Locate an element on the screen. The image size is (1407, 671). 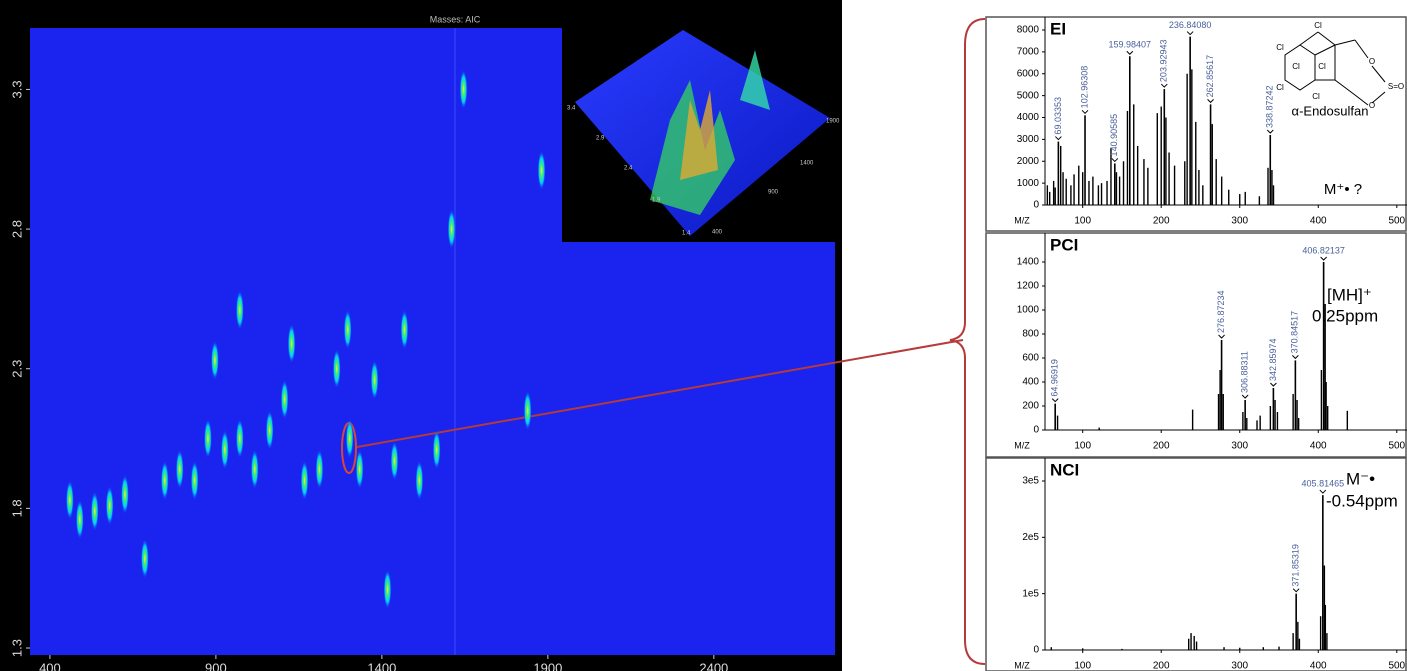
panel-frame is located at coordinates (1196, 564).